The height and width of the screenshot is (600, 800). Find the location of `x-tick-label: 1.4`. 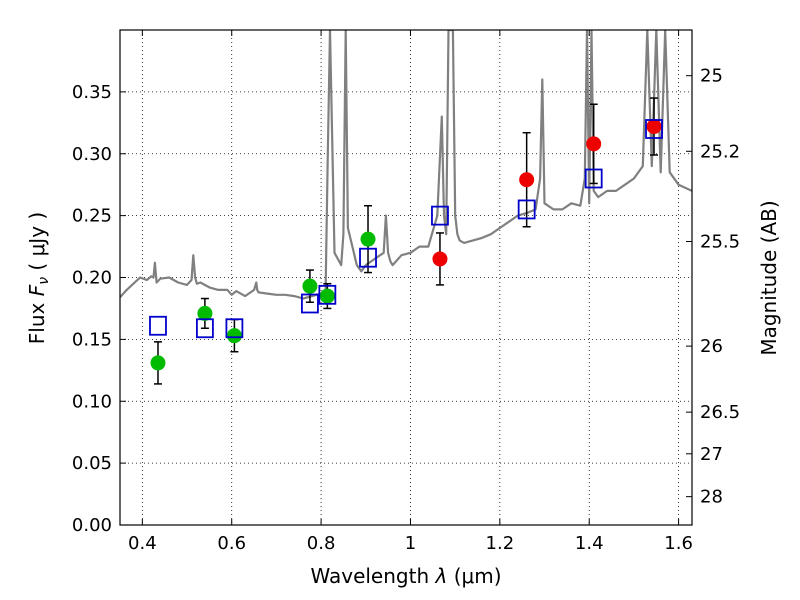

x-tick-label: 1.4 is located at coordinates (589, 543).